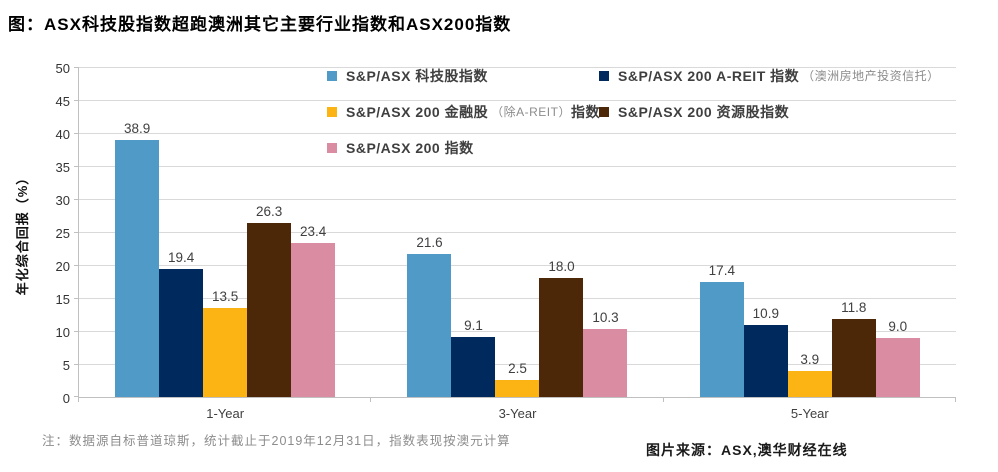 This screenshot has width=998, height=472. I want to click on bar-financials-5-year: 3.9, so click(809, 374).